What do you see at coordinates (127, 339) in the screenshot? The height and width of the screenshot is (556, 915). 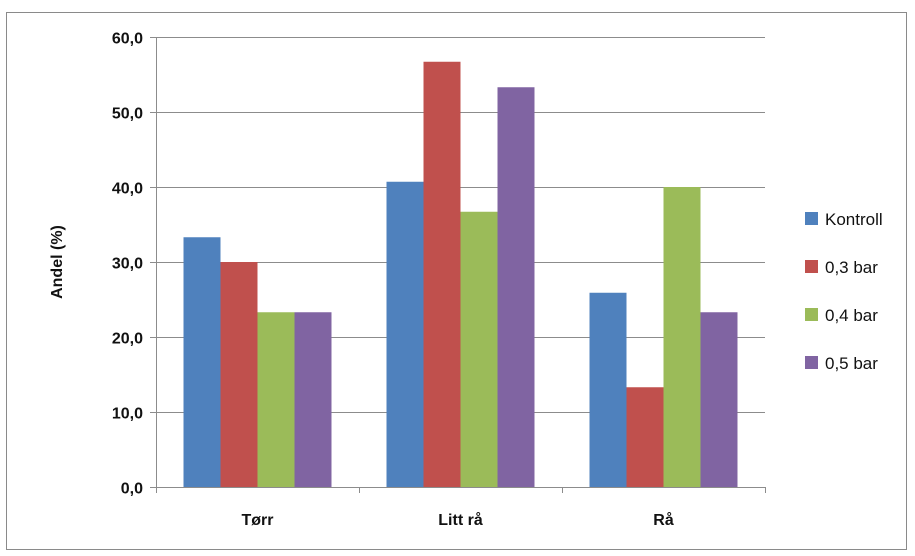 I see `y-tick-label: 20,0` at bounding box center [127, 339].